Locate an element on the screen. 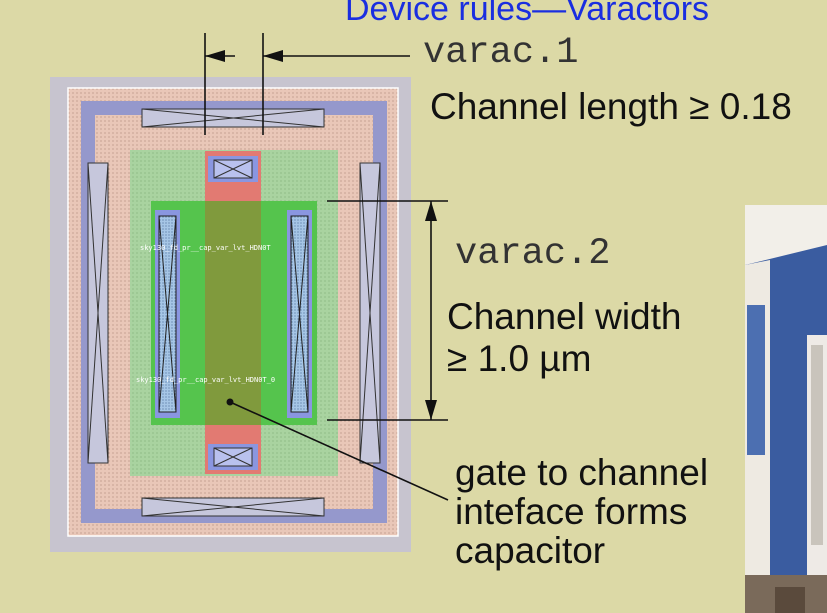  layout-cell-label: sky130_fd_pr__cap_var_lvt_HDN0T_0 is located at coordinates (206, 380).